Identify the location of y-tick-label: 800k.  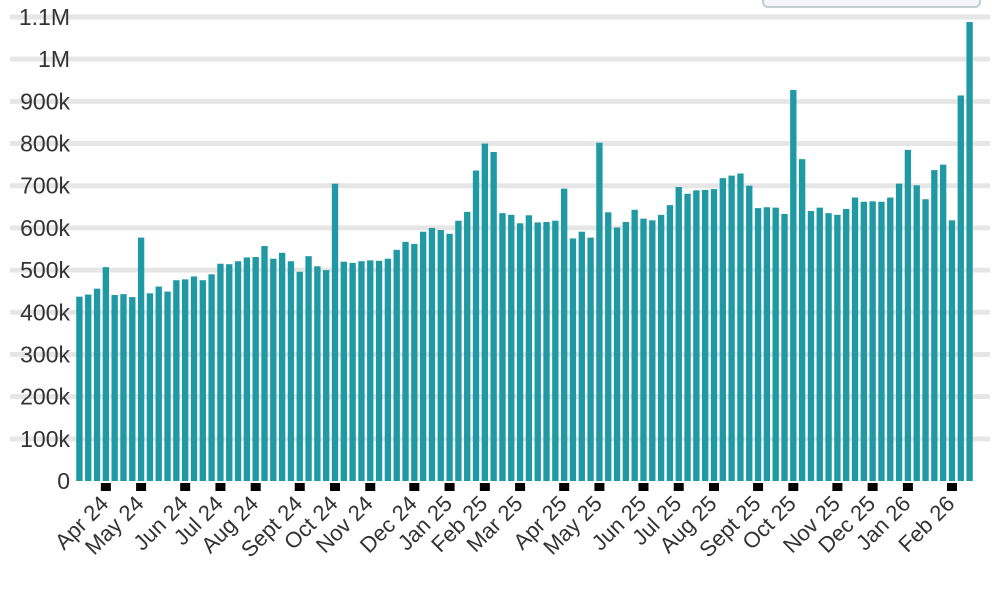
(45, 144).